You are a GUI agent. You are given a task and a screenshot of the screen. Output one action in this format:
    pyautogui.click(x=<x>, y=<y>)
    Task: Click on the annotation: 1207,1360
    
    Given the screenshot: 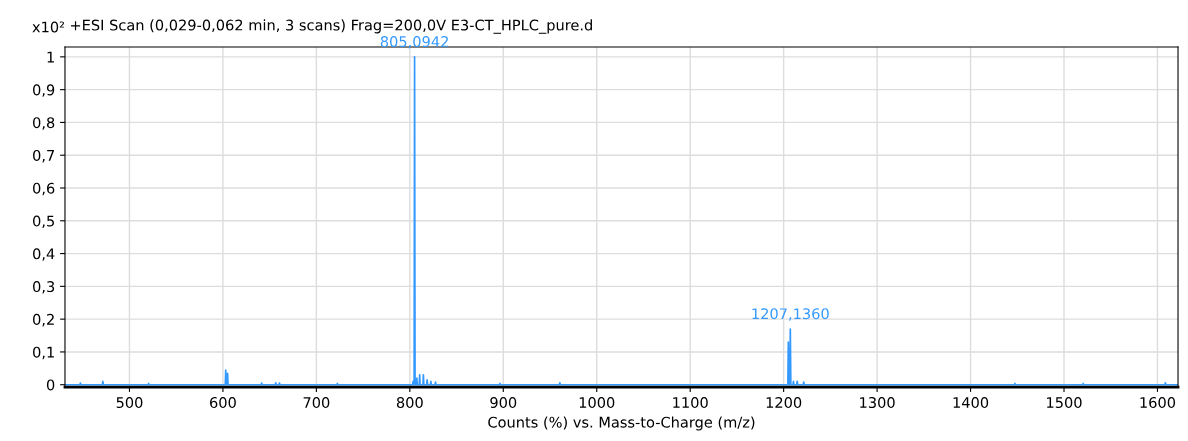 What is the action you would take?
    pyautogui.click(x=790, y=314)
    